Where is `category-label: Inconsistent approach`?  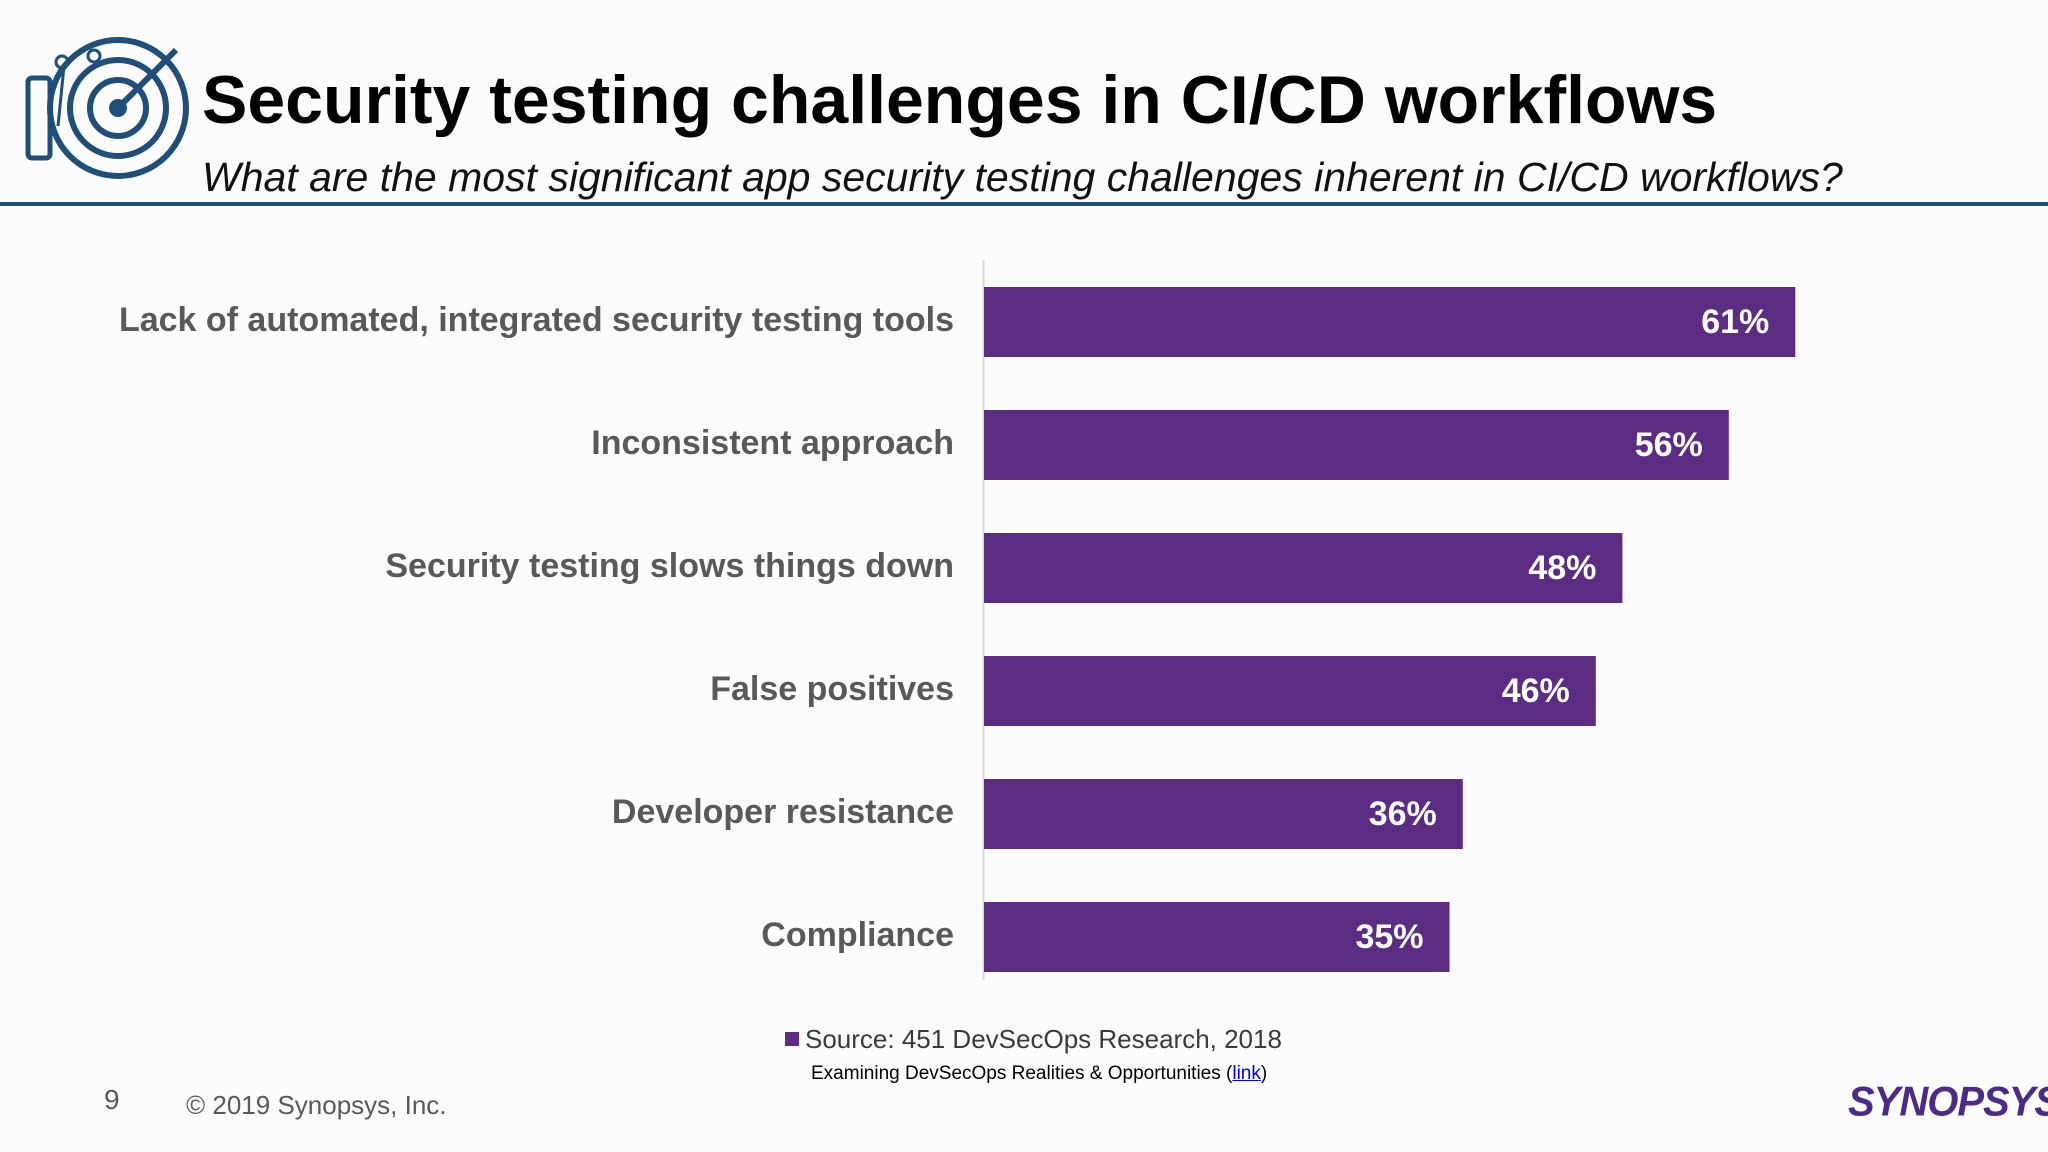
category-label: Inconsistent approach is located at coordinates (772, 443).